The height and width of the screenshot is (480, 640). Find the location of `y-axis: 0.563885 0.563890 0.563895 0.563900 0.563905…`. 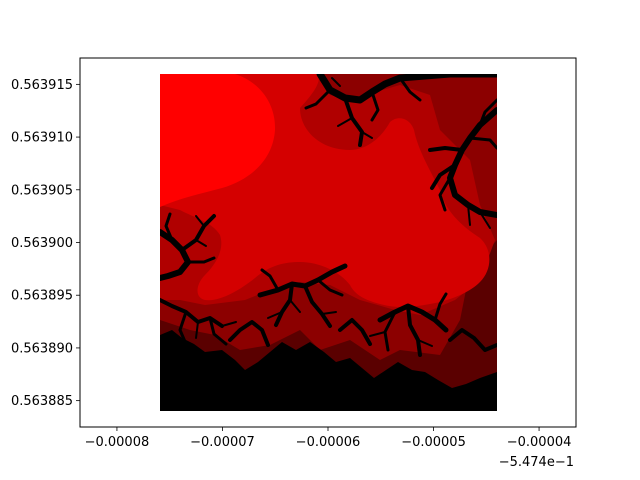

y-axis: 0.563885 0.563890 0.563895 0.563900 0.563905… is located at coordinates (45, 243).